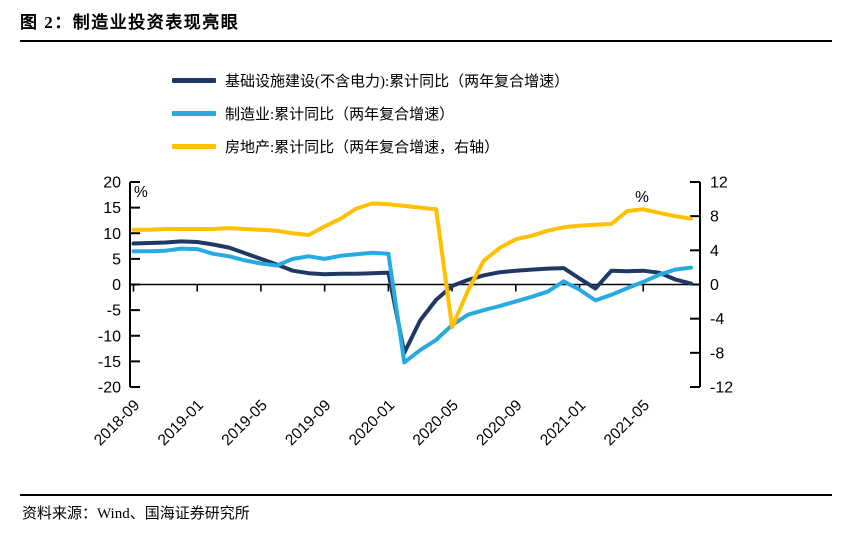 The width and height of the screenshot is (852, 533). I want to click on legend-label: 房地产:累计同比（两年复合增速，右轴）, so click(362, 148).